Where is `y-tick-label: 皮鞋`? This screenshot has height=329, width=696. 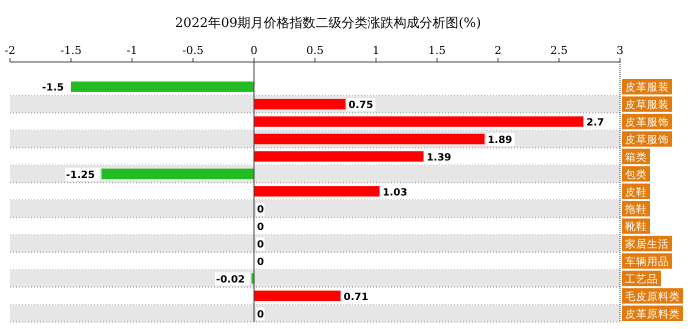
y-tick-label: 皮鞋 is located at coordinates (636, 191).